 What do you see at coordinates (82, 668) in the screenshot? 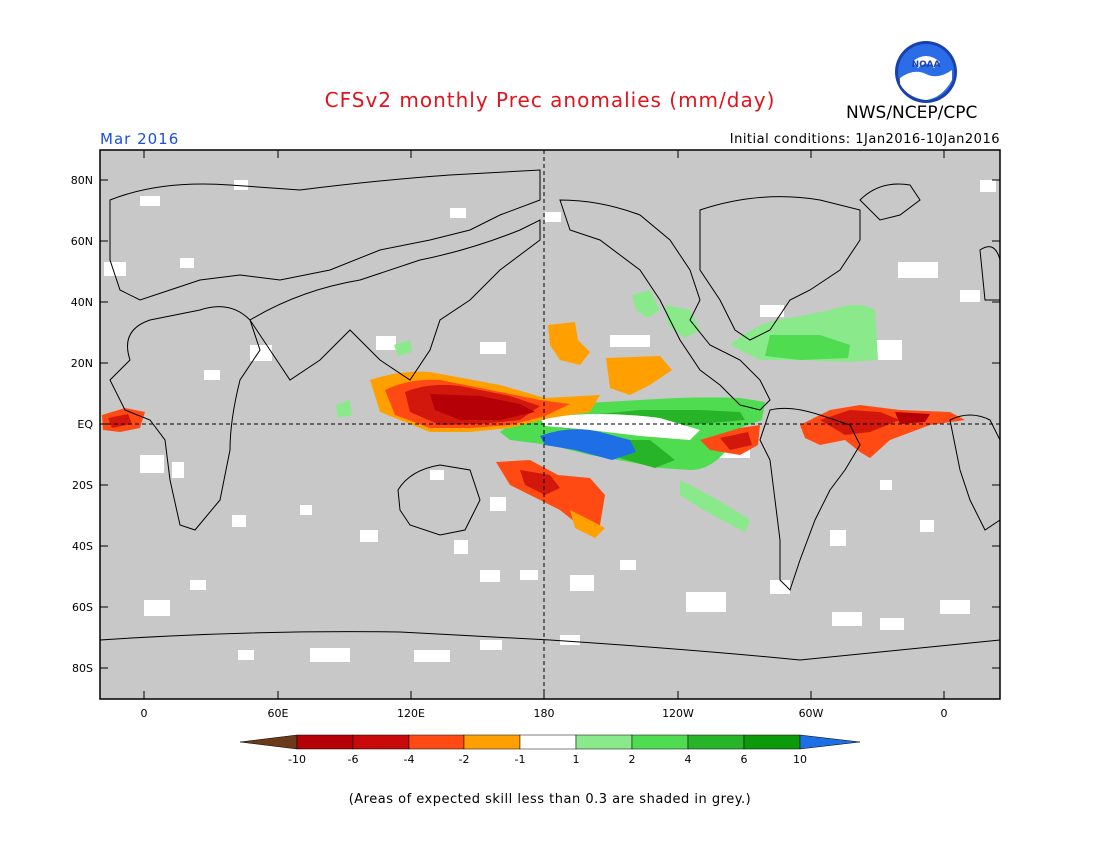
I see `lat-label-80s: 80S` at bounding box center [82, 668].